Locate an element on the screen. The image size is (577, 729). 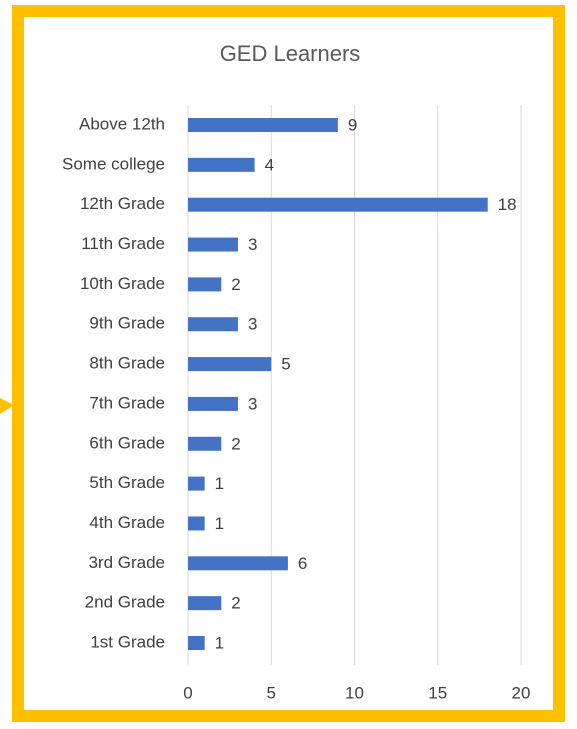
x-tick-label: 20 is located at coordinates (521, 692).